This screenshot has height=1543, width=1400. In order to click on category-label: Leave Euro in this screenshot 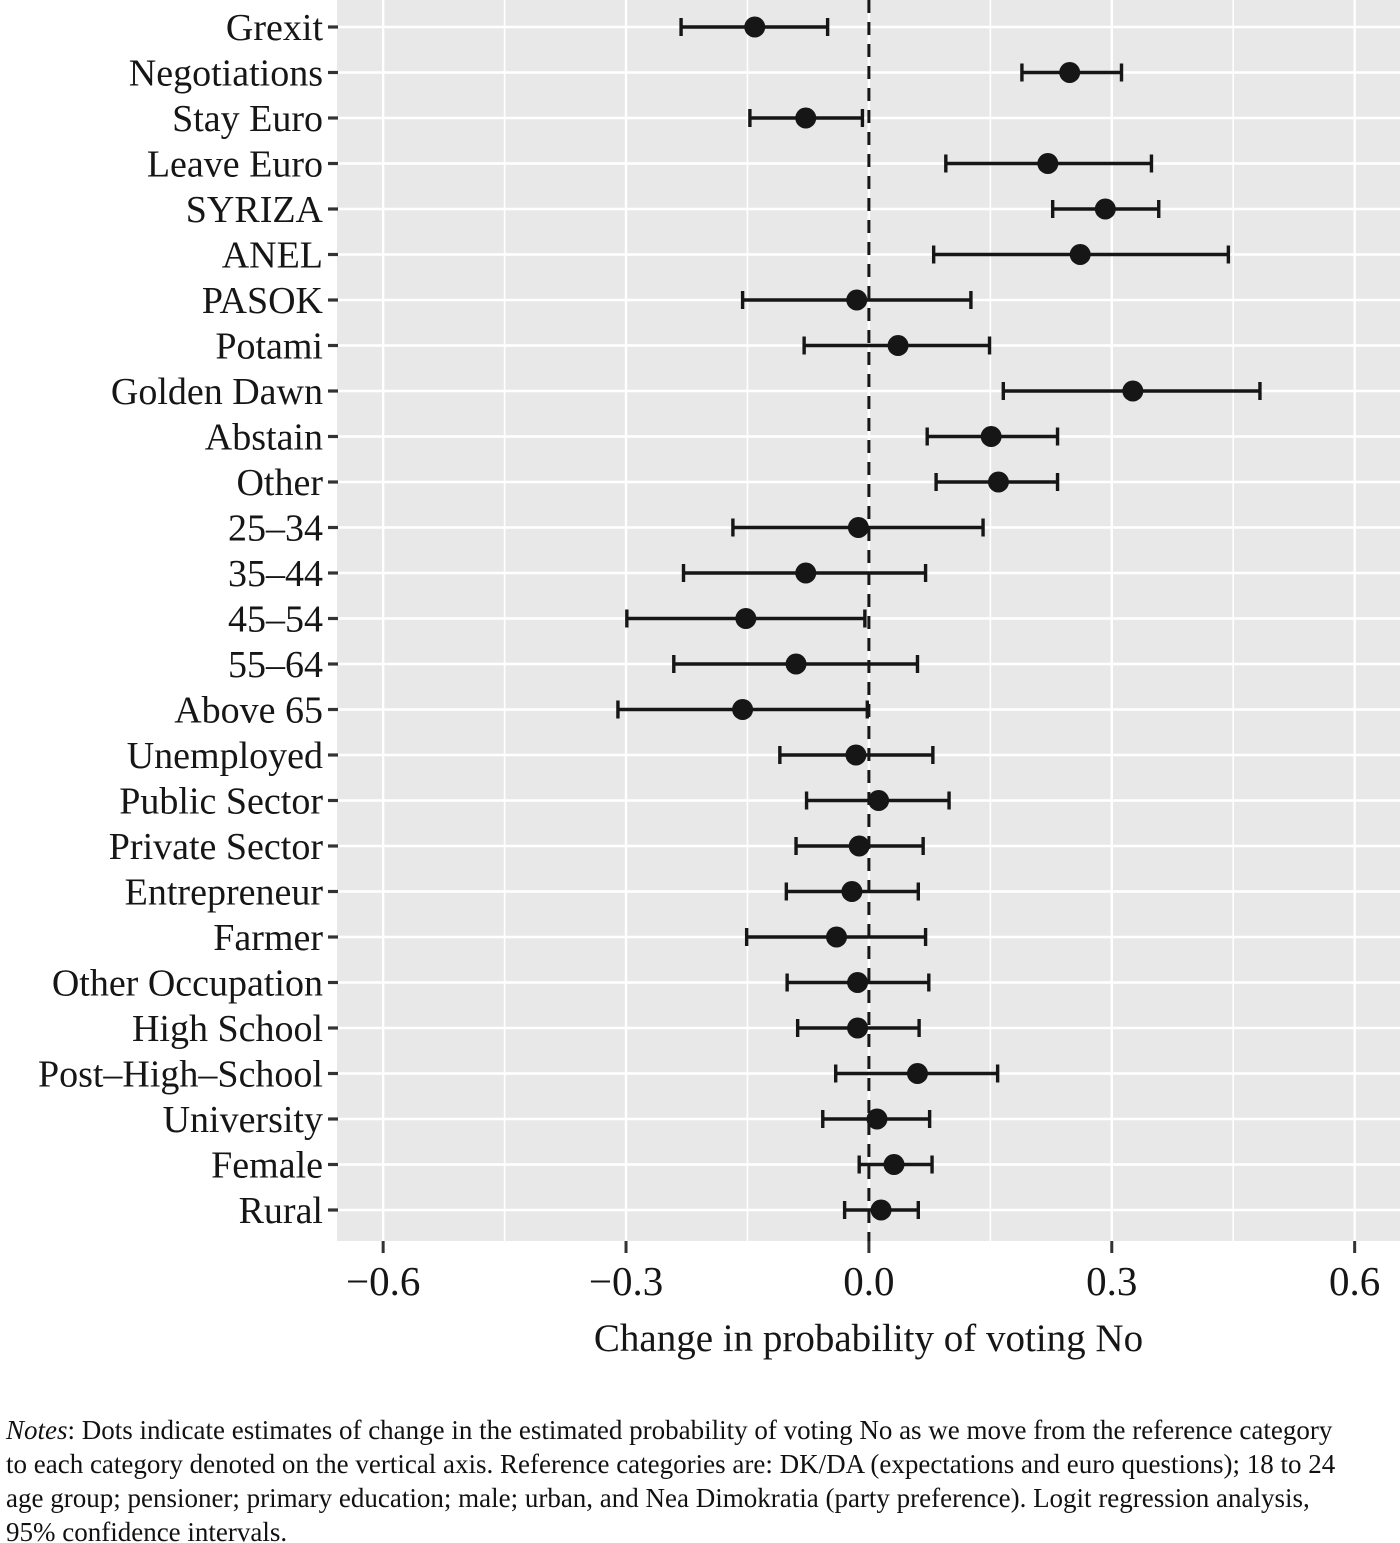, I will do `click(235, 165)`.